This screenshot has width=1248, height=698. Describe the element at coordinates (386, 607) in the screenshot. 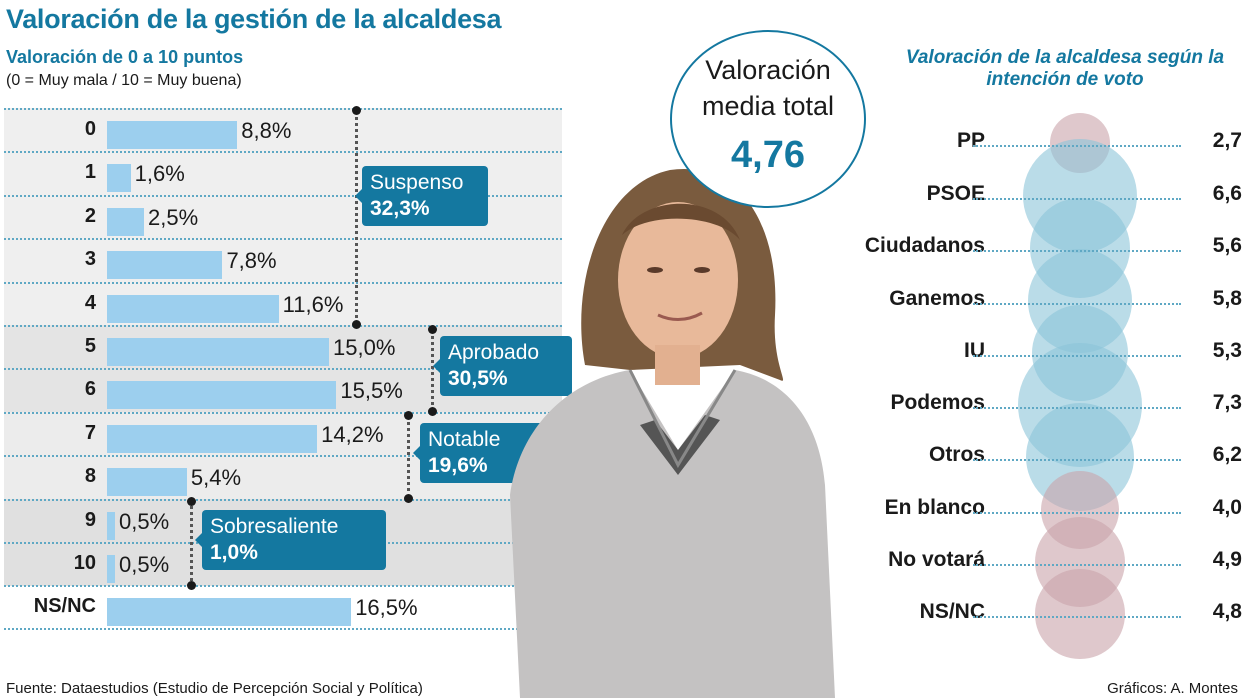

I see `score-percent: 16,5%` at that location.